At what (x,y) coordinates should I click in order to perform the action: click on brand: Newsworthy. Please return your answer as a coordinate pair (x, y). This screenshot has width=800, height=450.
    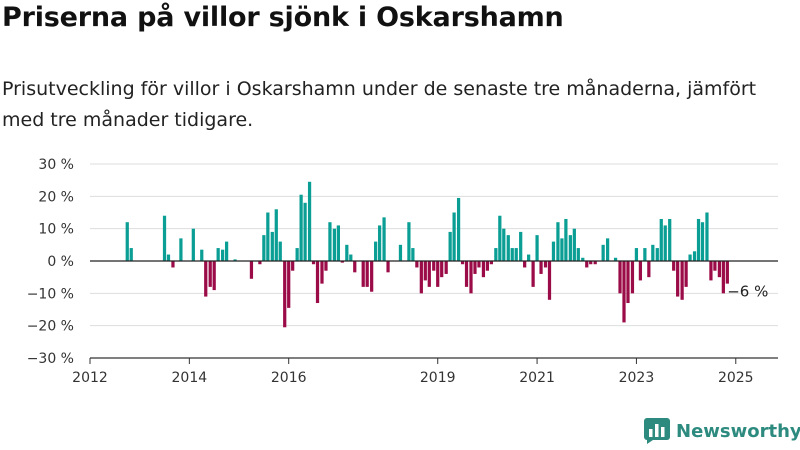
    Looking at the image, I should click on (722, 431).